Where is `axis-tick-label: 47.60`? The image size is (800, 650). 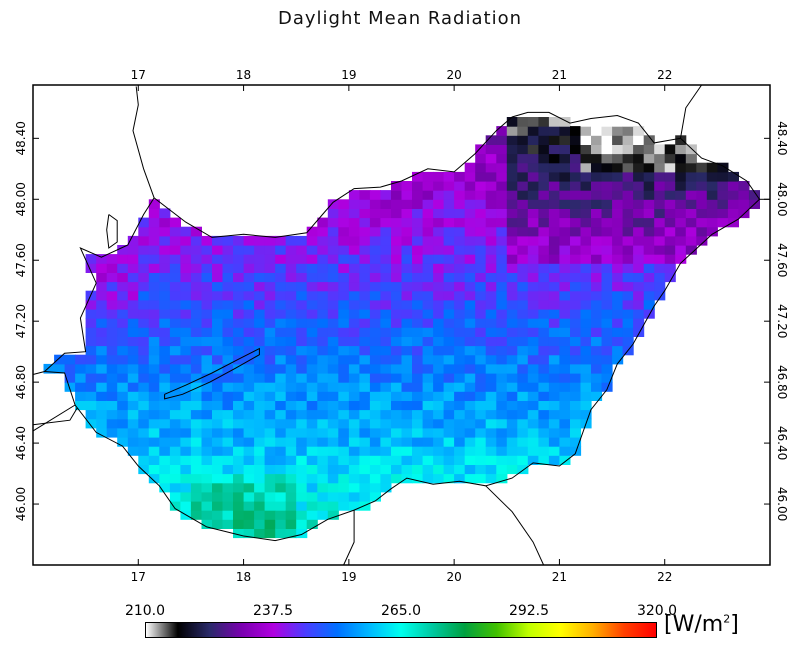 axis-tick-label: 47.60 is located at coordinates (21, 260).